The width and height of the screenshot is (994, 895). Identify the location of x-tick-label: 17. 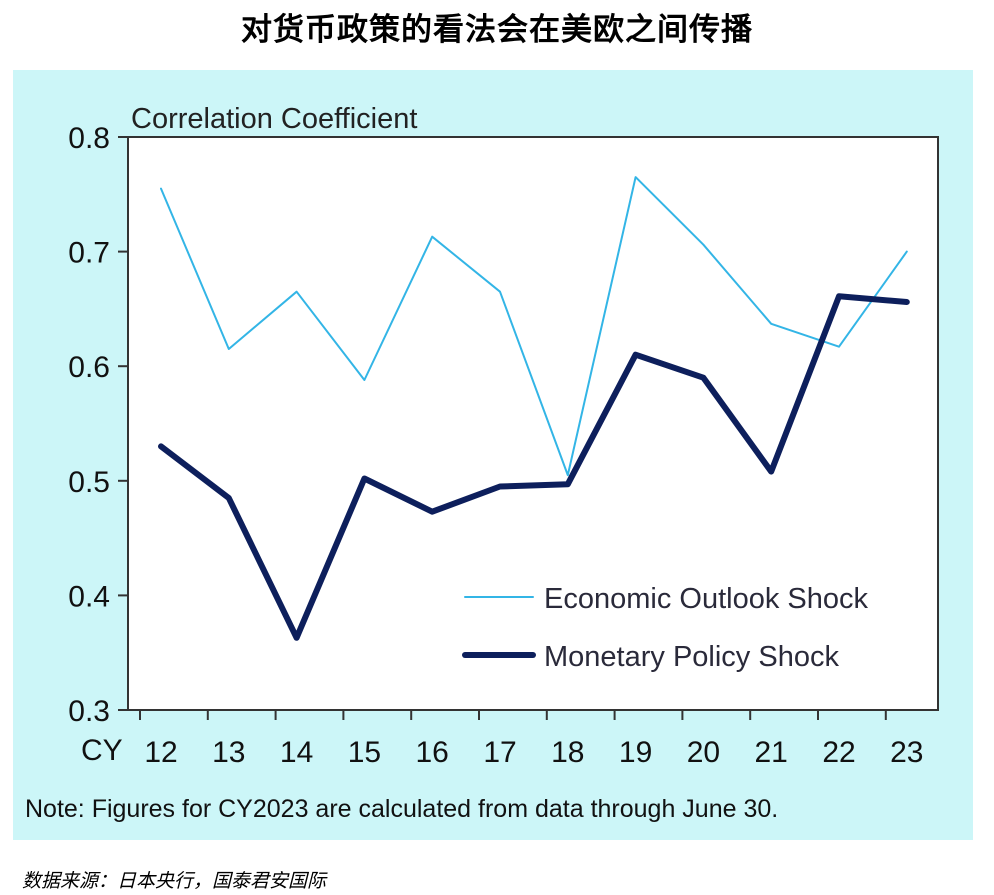
(499, 752).